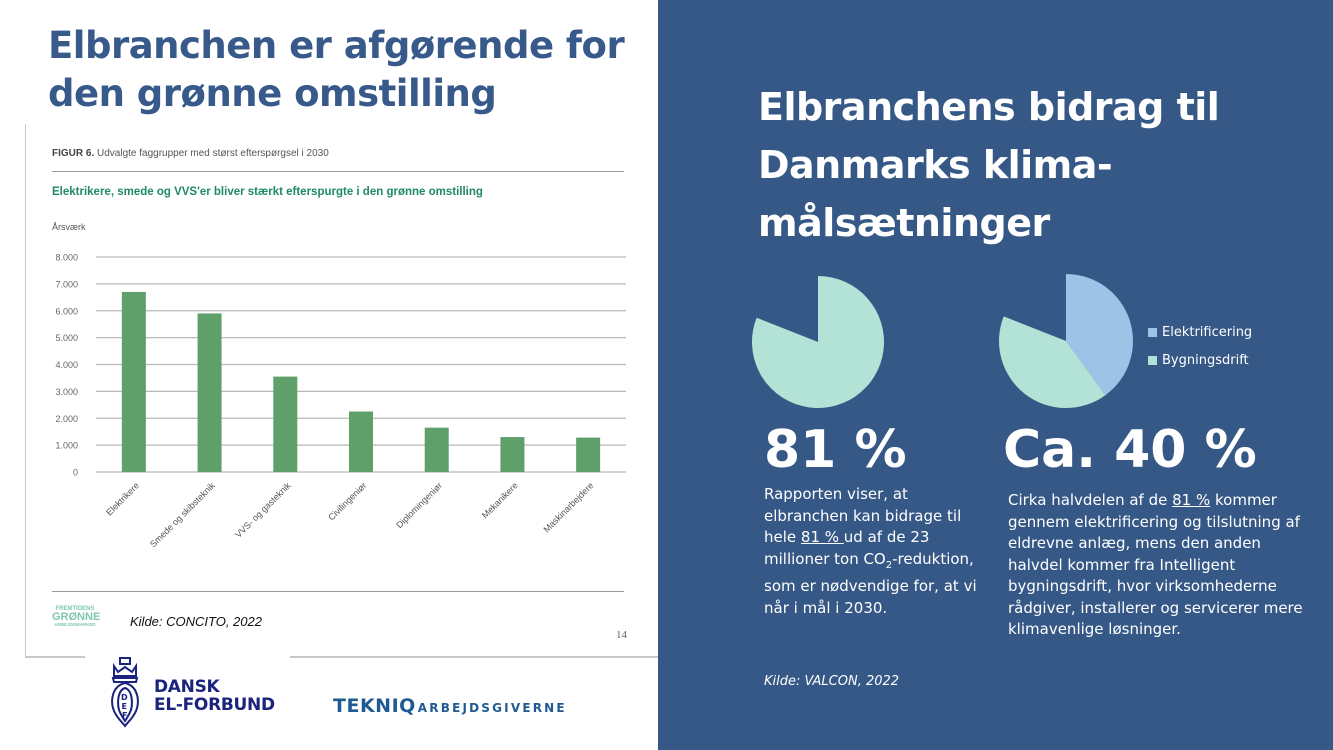 The width and height of the screenshot is (1333, 750). What do you see at coordinates (621, 635) in the screenshot?
I see `figure-page-number: 14` at bounding box center [621, 635].